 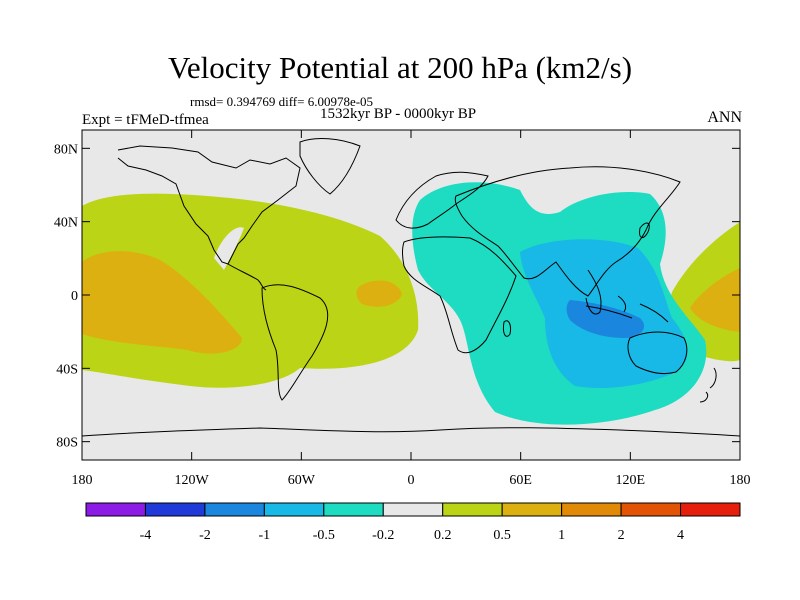 I want to click on coast-indochina, so click(x=593, y=292).